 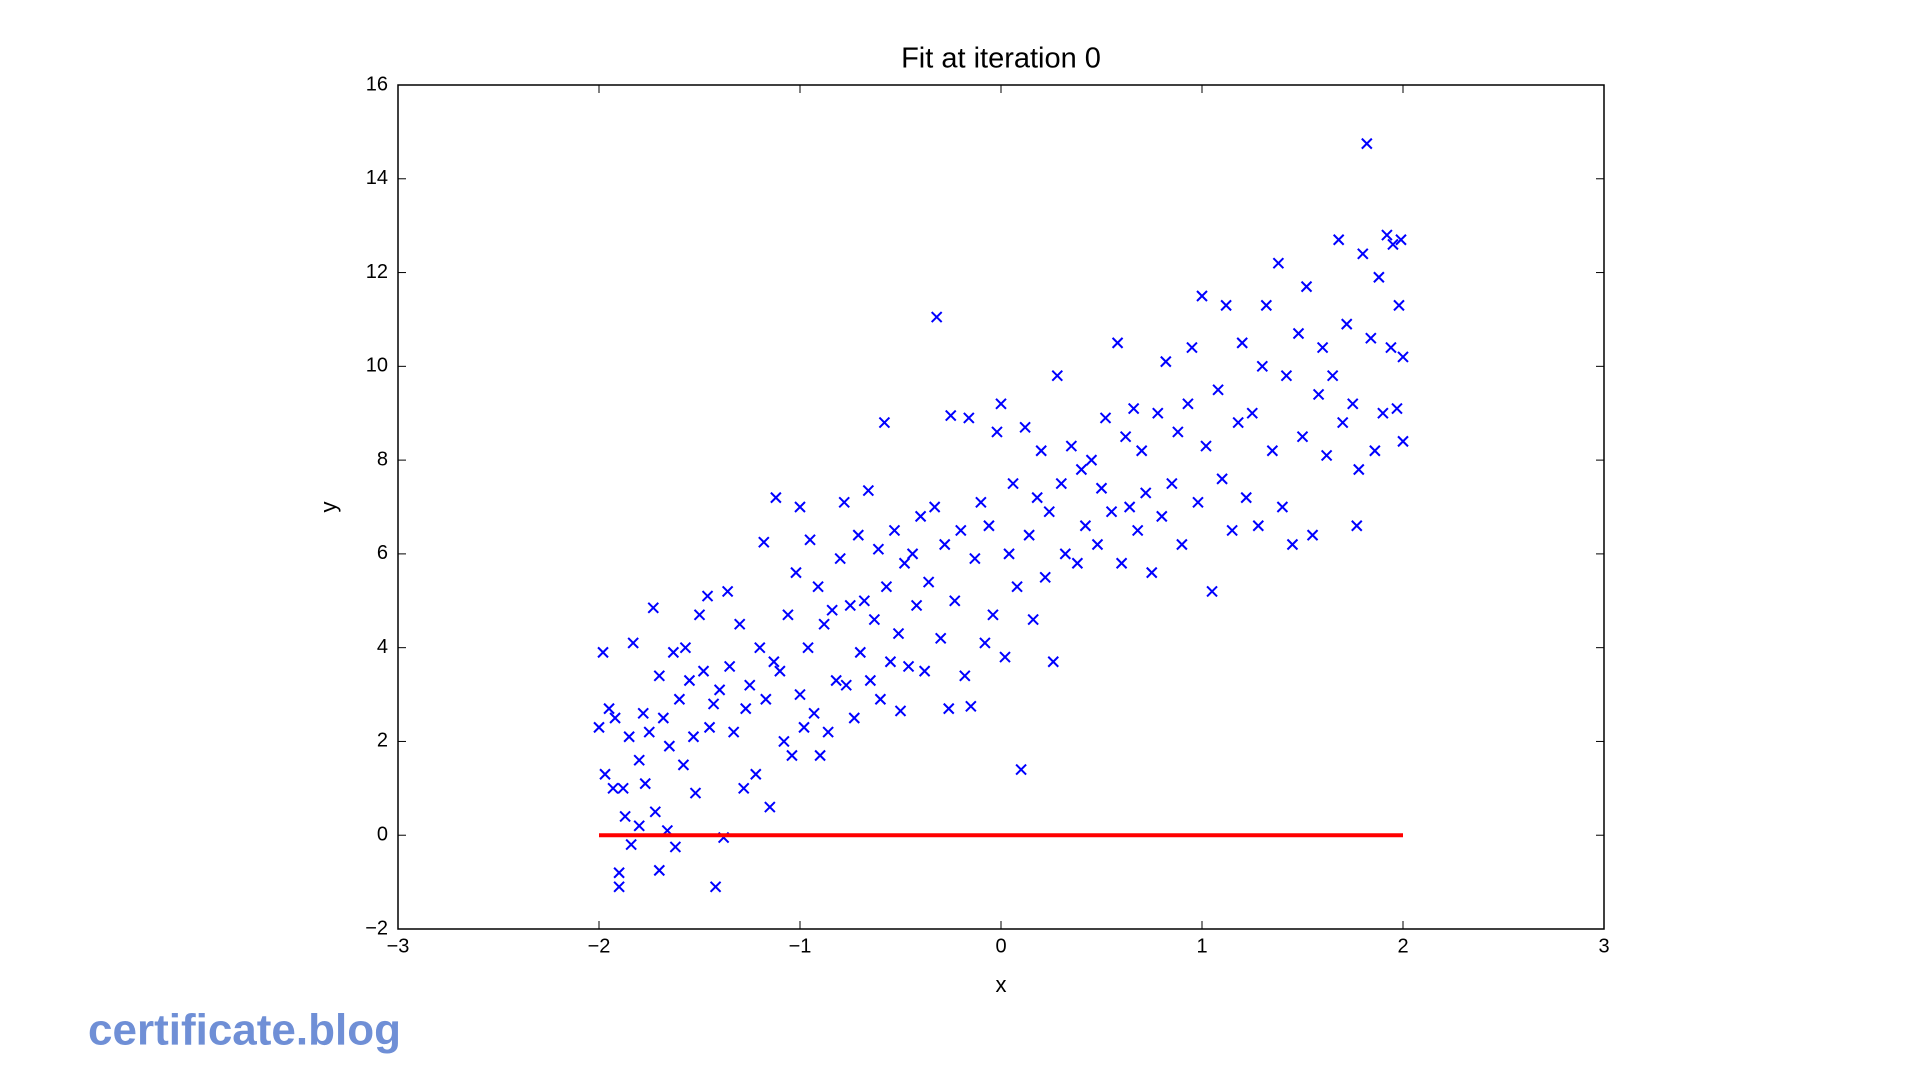 What do you see at coordinates (382, 835) in the screenshot?
I see `y-tick-label: 0` at bounding box center [382, 835].